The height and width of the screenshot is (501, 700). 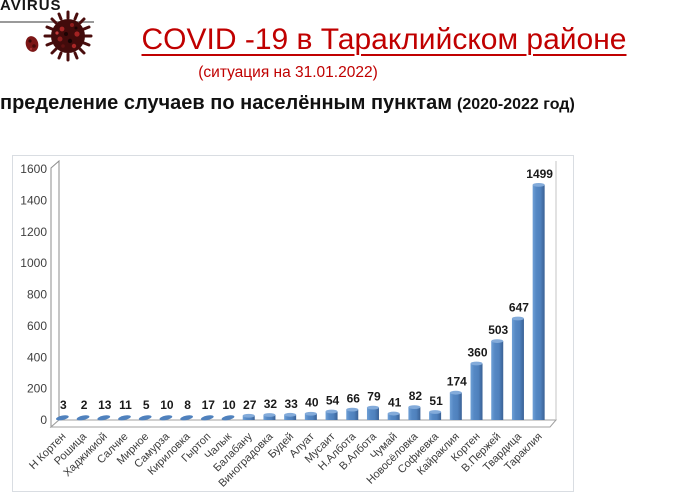 What do you see at coordinates (63, 405) in the screenshot?
I see `svg-text: 3` at bounding box center [63, 405].